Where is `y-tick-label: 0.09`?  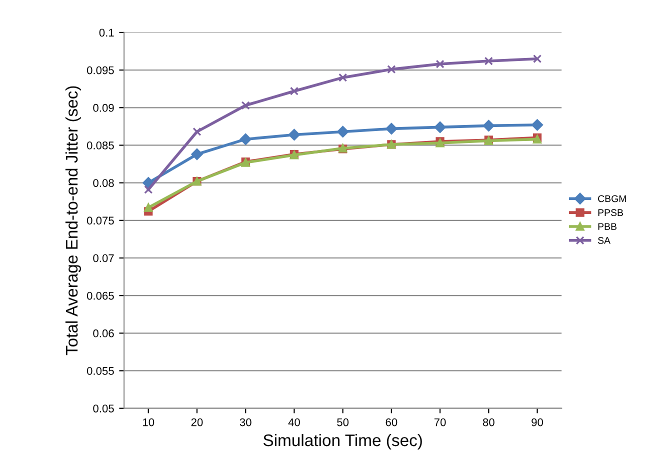
y-tick-label: 0.09 is located at coordinates (103, 108).